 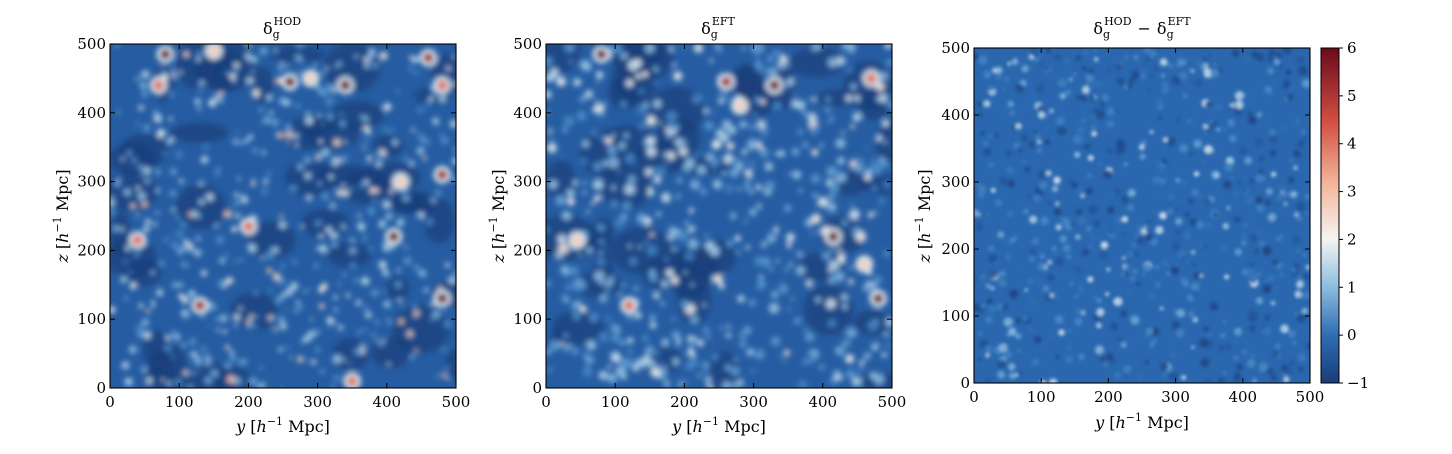 What do you see at coordinates (133, 257) in the screenshot?
I see `void-blob` at bounding box center [133, 257].